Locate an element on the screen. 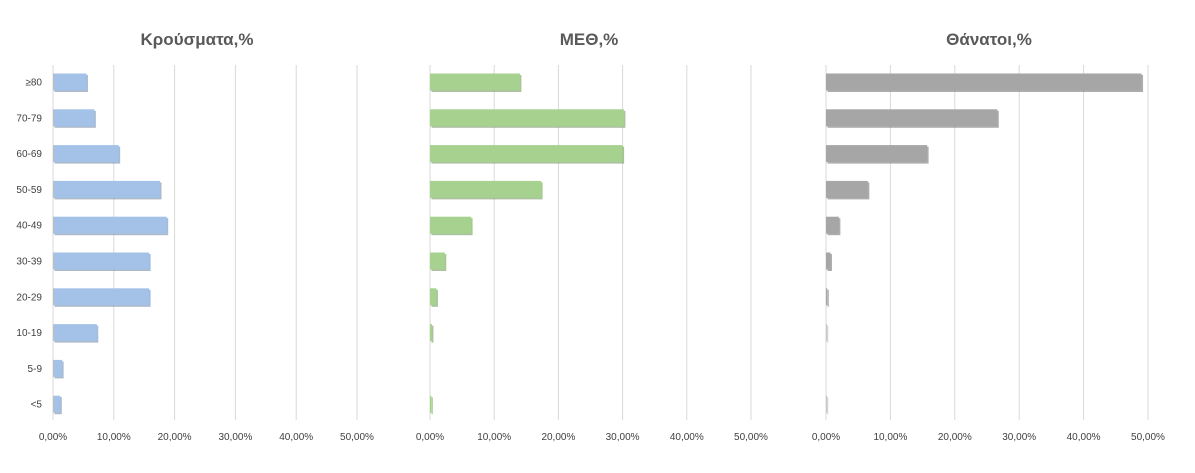 Image resolution: width=1195 pixels, height=473 pixels. y-category-label: 5-9 is located at coordinates (35, 369).